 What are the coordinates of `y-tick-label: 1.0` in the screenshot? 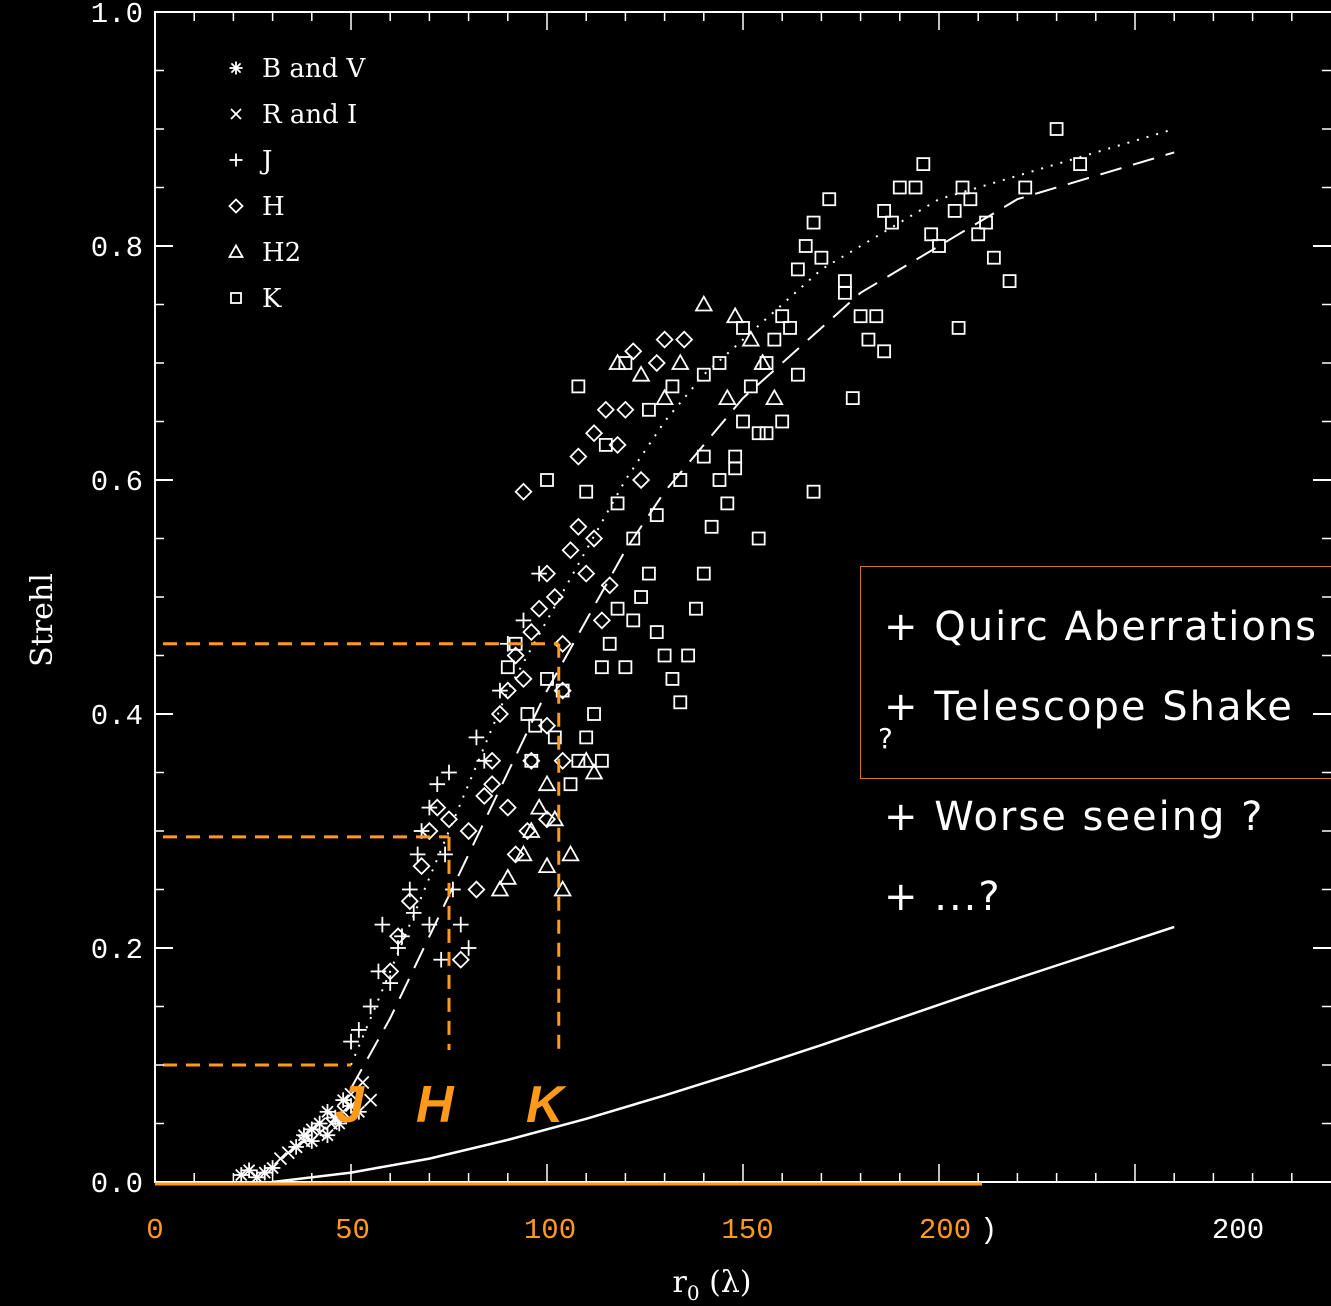 It's located at (117, 15).